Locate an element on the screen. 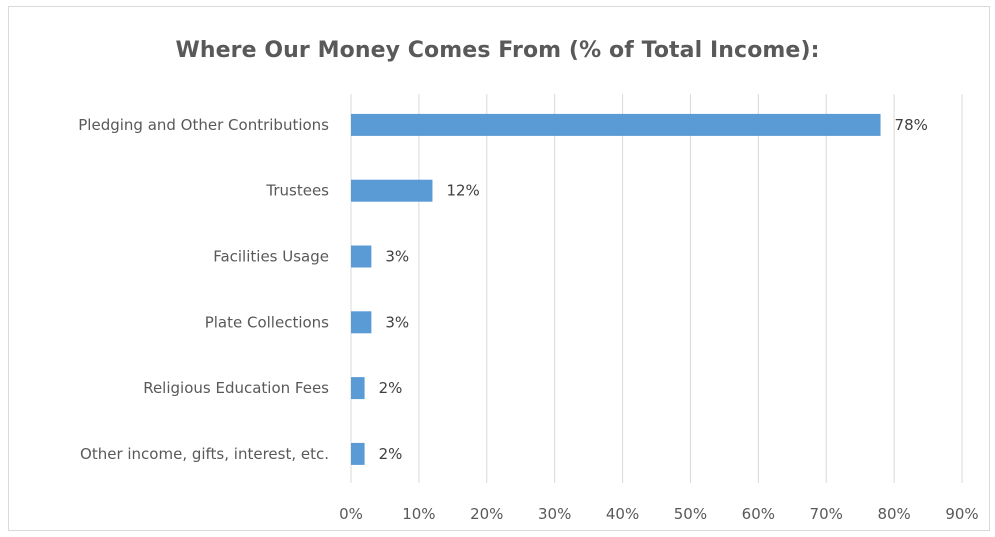 Image resolution: width=995 pixels, height=537 pixels. x-tick-label-9: 90% is located at coordinates (961, 514).